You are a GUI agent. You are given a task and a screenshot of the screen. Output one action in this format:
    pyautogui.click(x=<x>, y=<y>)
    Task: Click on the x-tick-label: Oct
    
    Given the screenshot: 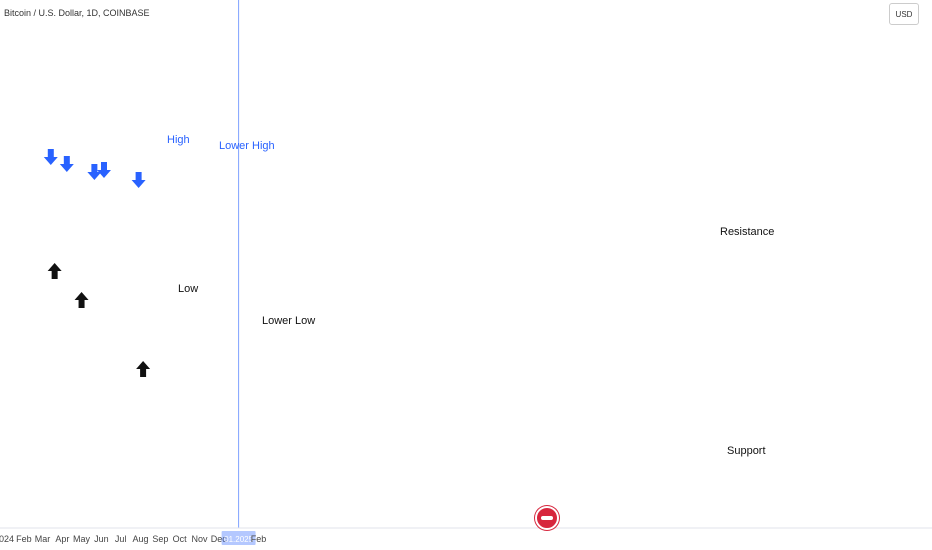 What is the action you would take?
    pyautogui.click(x=180, y=539)
    